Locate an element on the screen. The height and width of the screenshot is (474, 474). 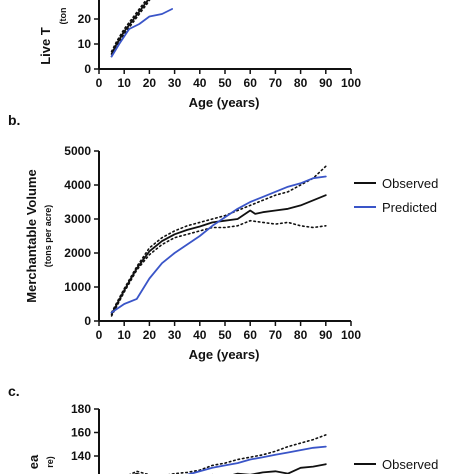
panel-a-y-ticks: 0 10 20 is located at coordinates (88, 44).